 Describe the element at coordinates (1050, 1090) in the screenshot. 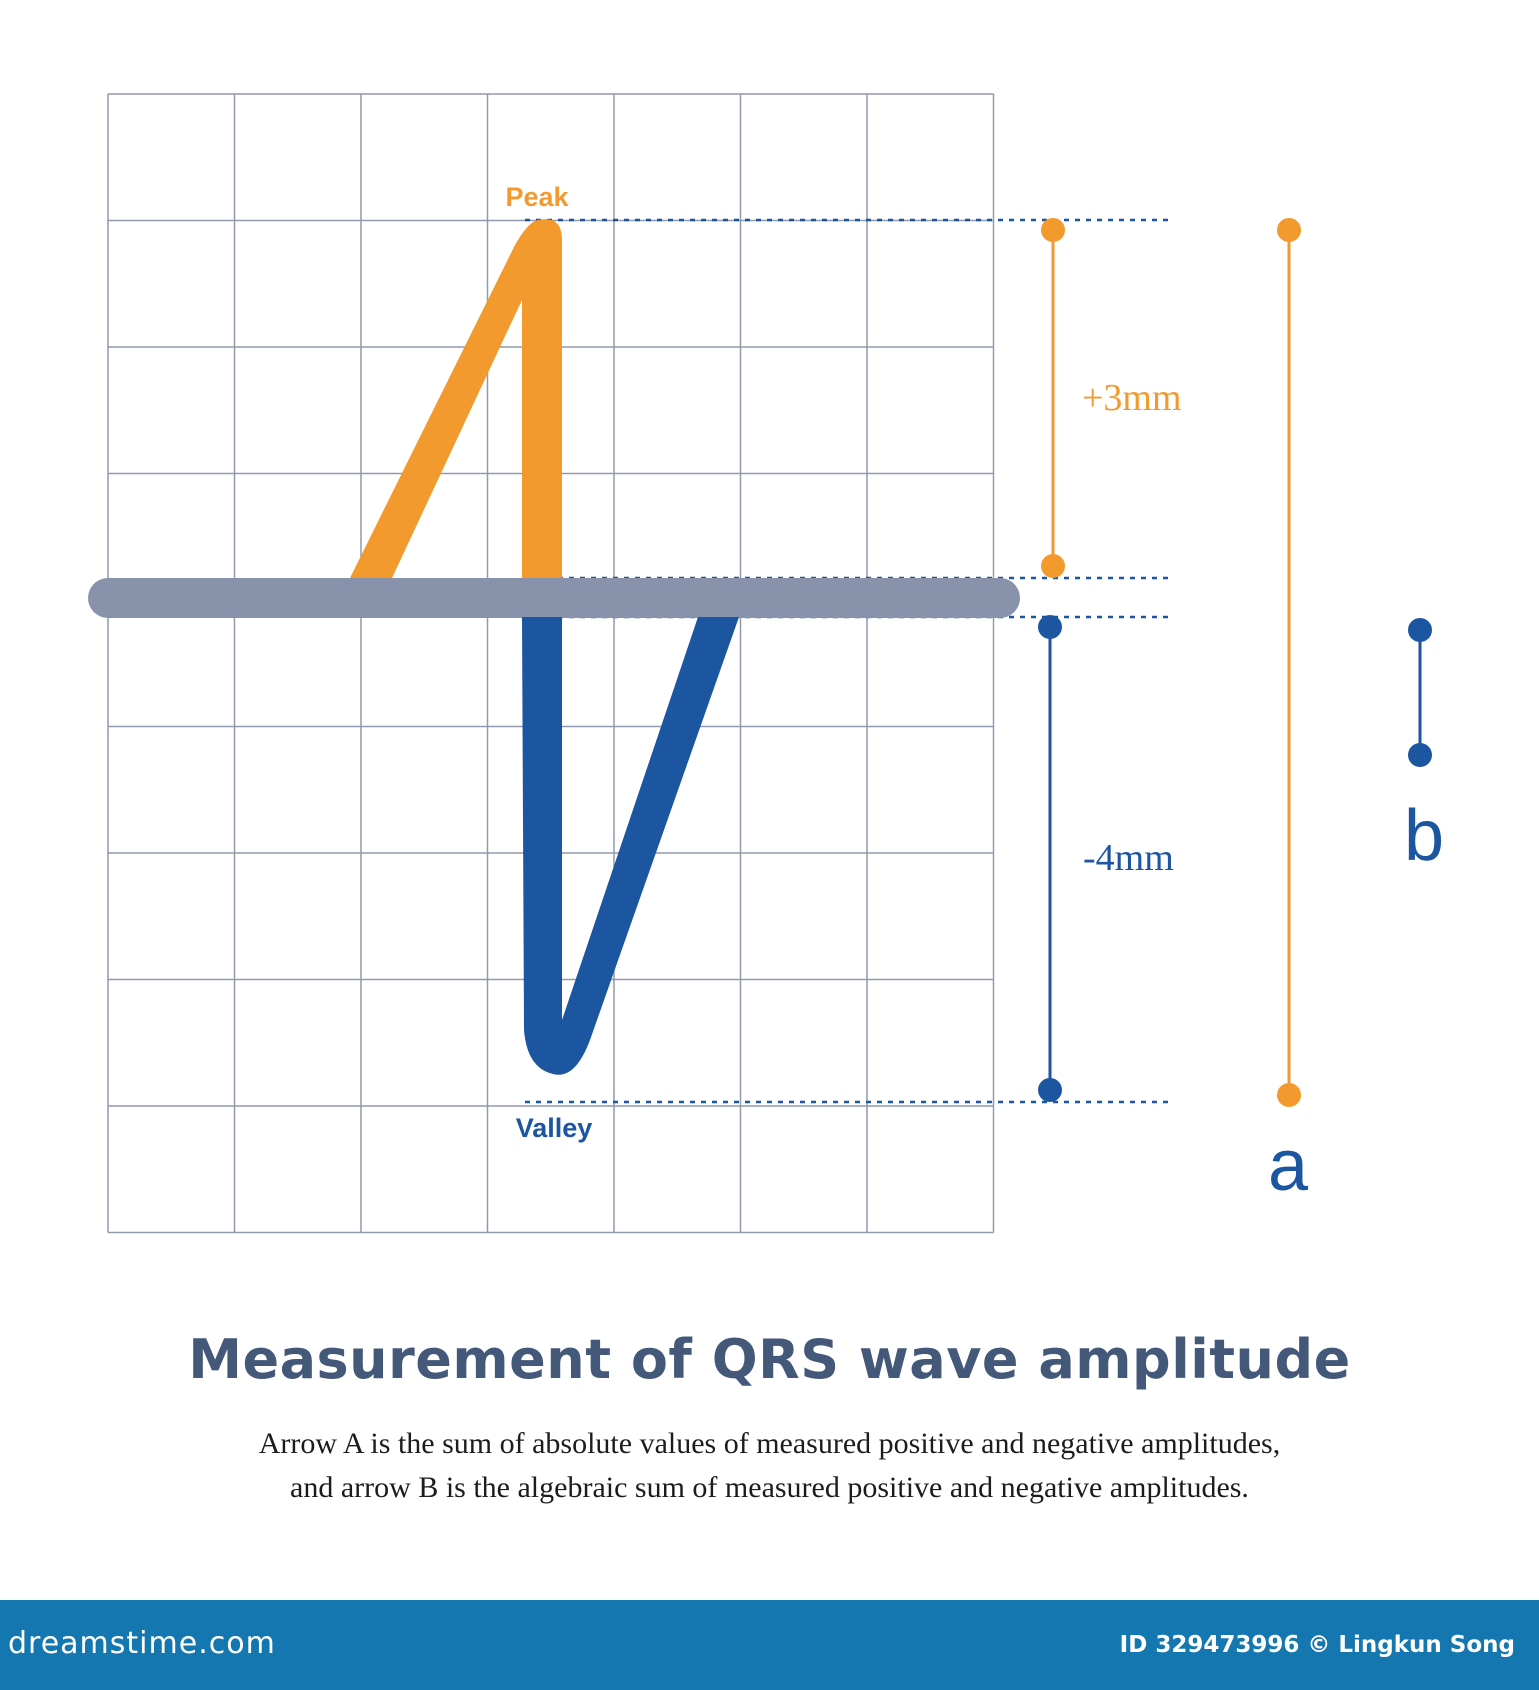

I see `negative-bottom-dot` at that location.